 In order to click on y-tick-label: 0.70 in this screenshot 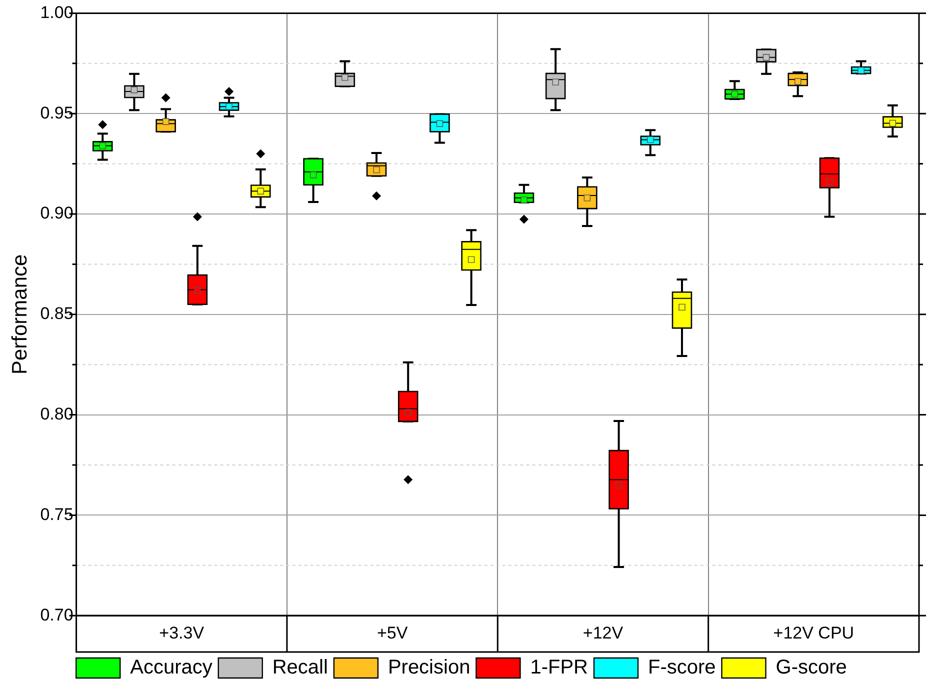, I will do `click(57, 614)`.